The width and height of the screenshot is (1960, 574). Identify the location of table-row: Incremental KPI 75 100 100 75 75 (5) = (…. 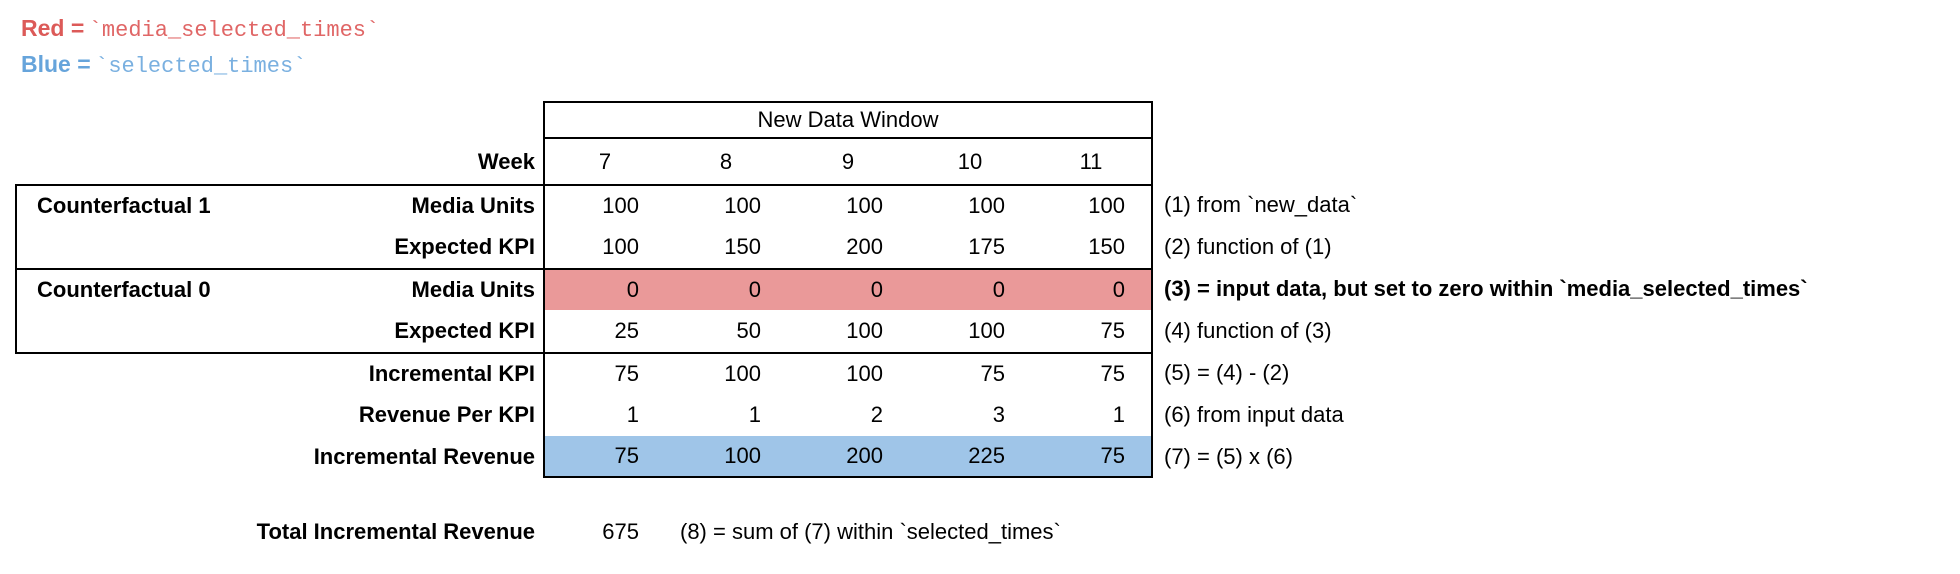
(979, 373).